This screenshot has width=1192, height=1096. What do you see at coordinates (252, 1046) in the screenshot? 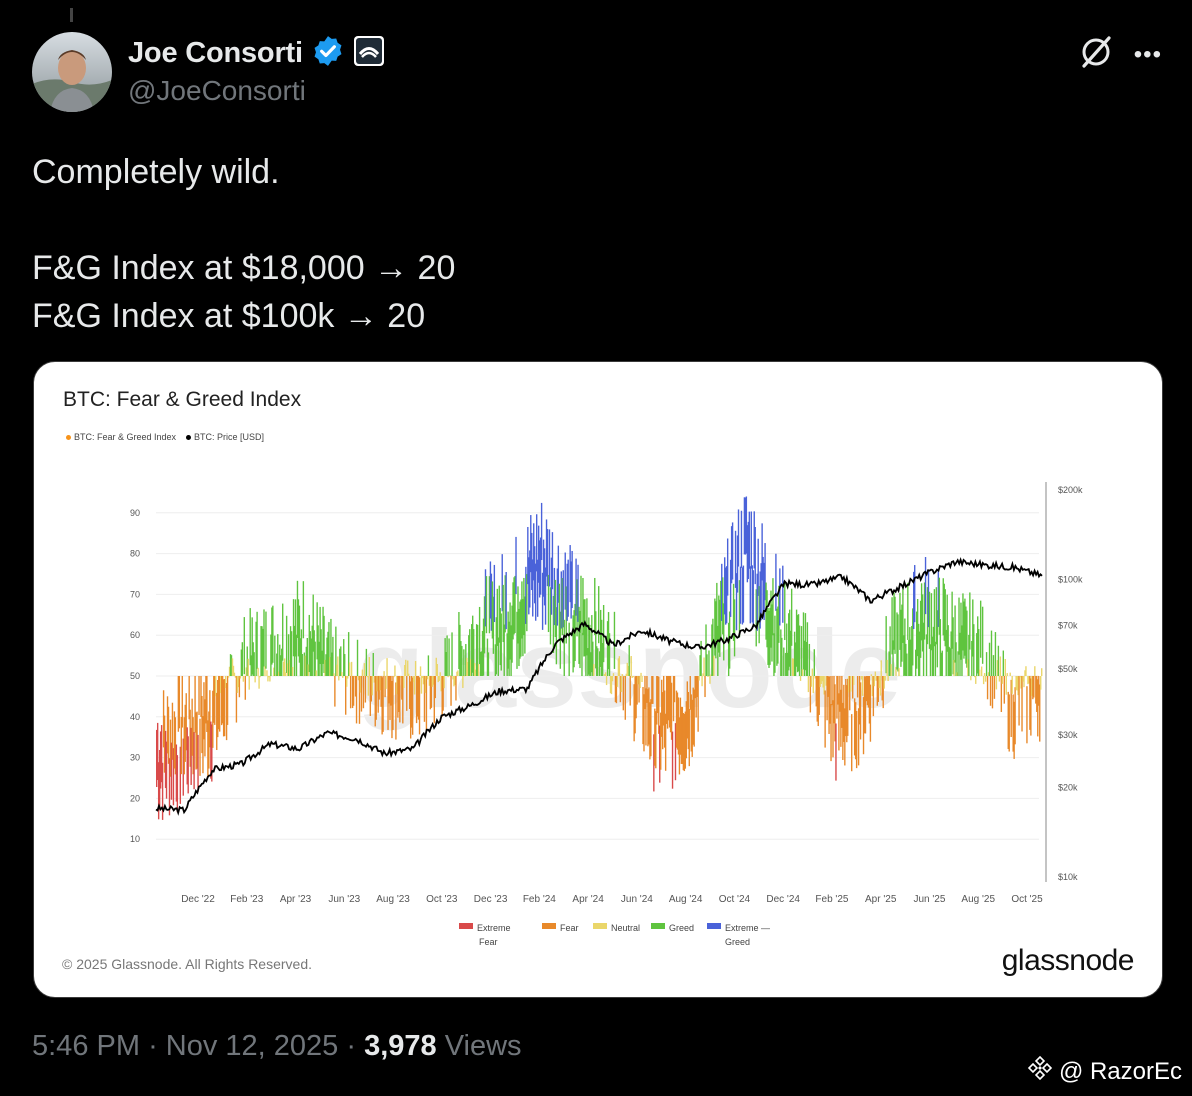
I see `tweet-date: Nov 12, 2025` at bounding box center [252, 1046].